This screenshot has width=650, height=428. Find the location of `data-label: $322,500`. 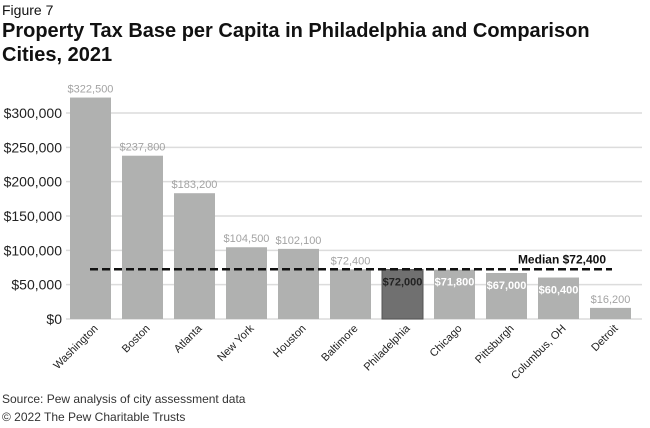

data-label: $322,500 is located at coordinates (91, 90).